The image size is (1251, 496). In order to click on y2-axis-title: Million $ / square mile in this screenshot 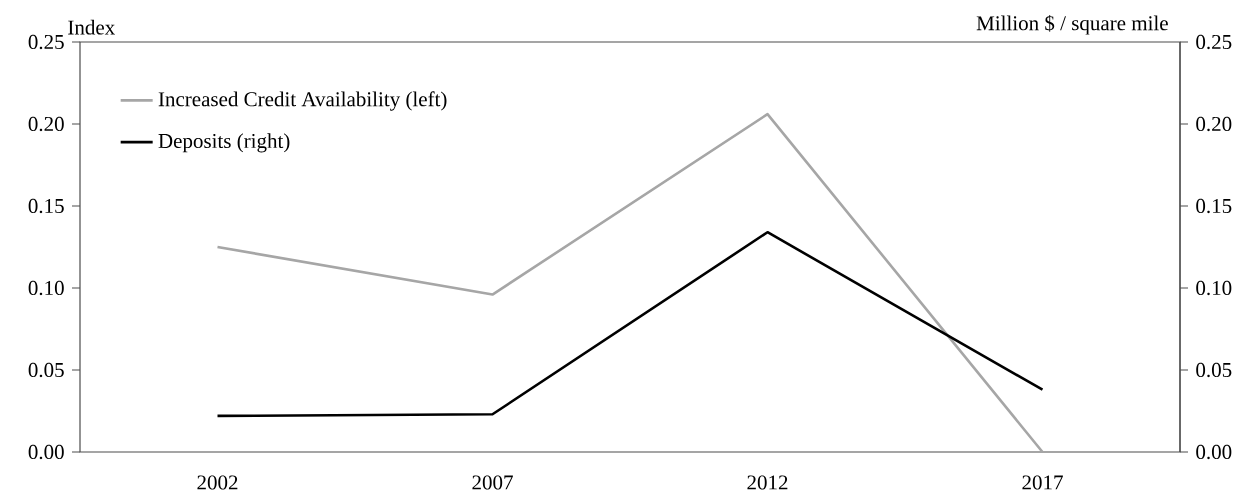, I will do `click(1072, 24)`.